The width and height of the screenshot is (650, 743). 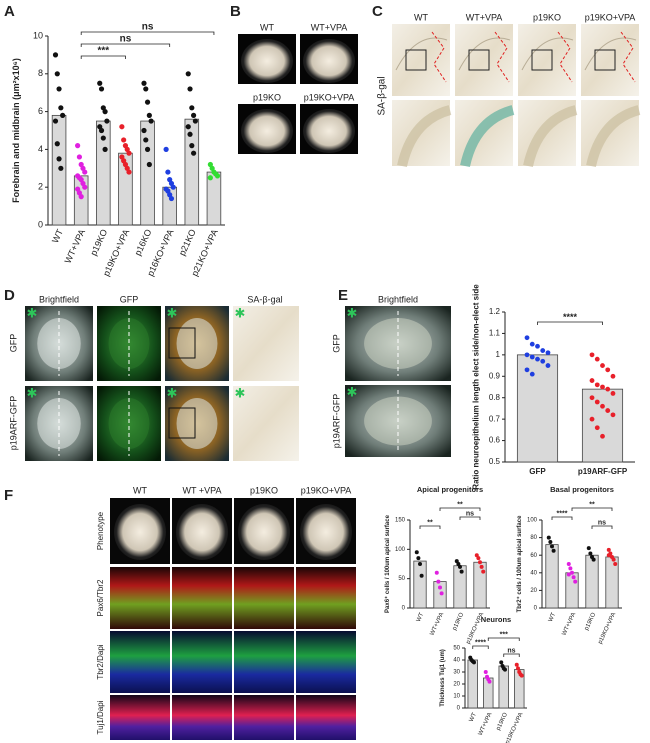 I want to click on y-tick-label: 10, so click(x=456, y=697).